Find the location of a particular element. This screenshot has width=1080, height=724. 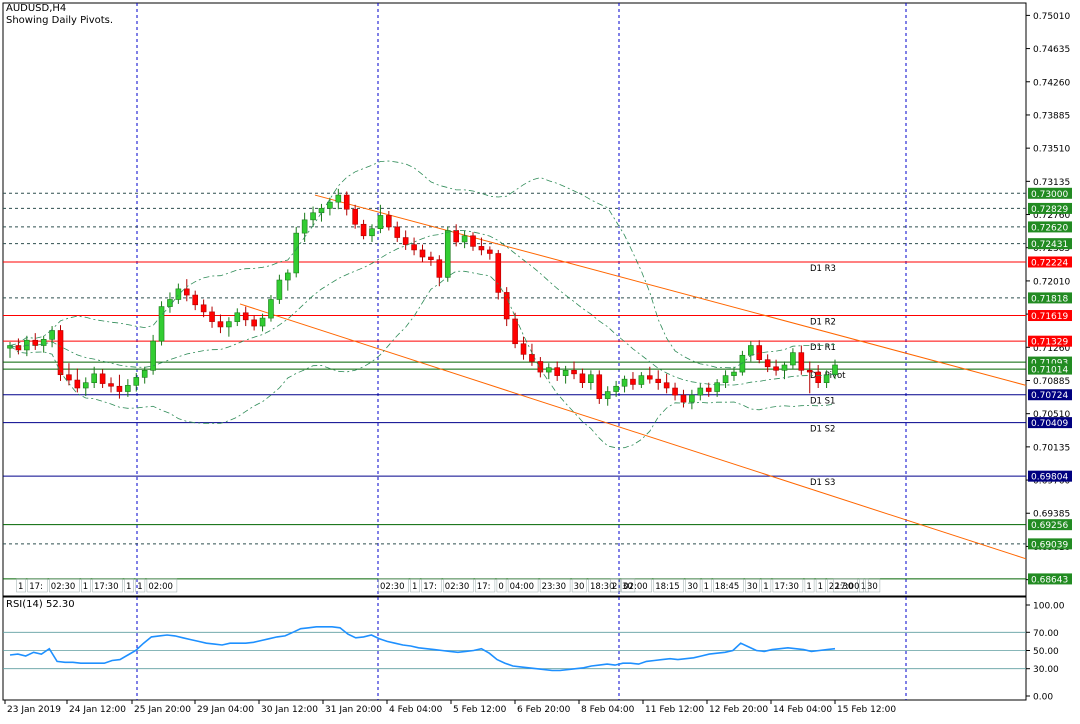

price-tag-text: 0.72431 is located at coordinates (1049, 245).